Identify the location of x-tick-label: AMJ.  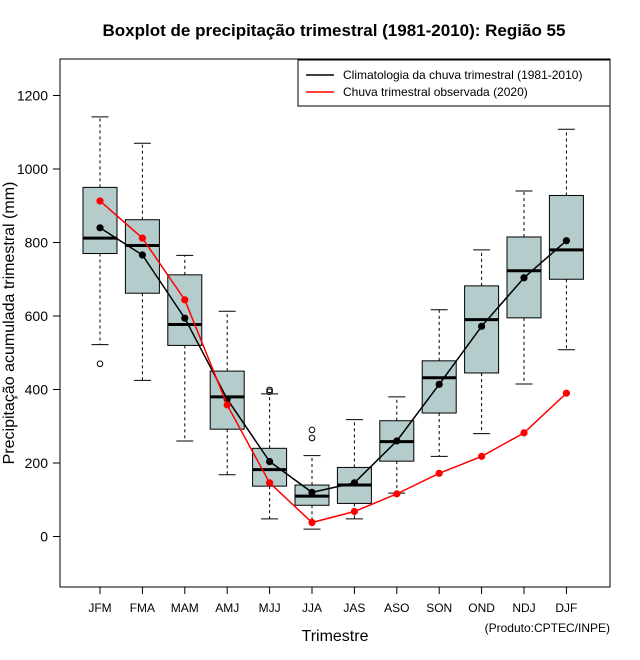
(227, 608).